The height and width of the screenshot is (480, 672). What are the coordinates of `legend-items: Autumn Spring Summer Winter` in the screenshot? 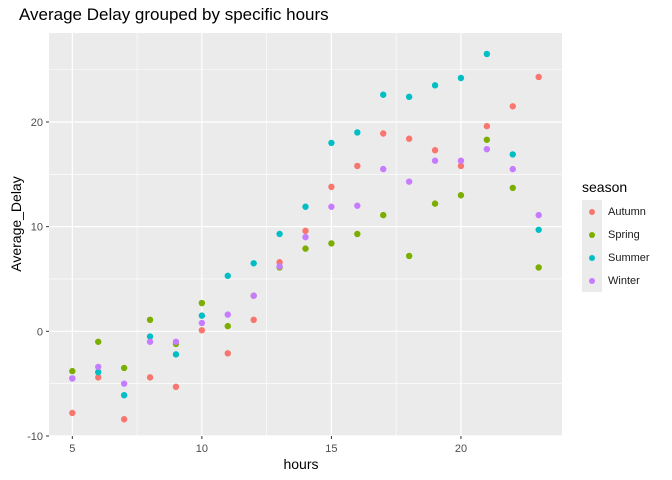 It's located at (616, 246).